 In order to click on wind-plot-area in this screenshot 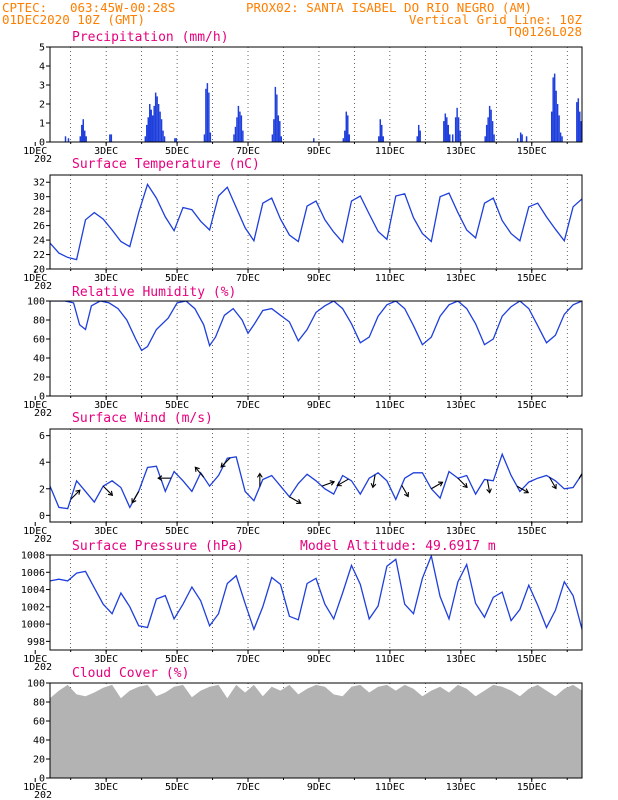, I will do `click(316, 481)`.